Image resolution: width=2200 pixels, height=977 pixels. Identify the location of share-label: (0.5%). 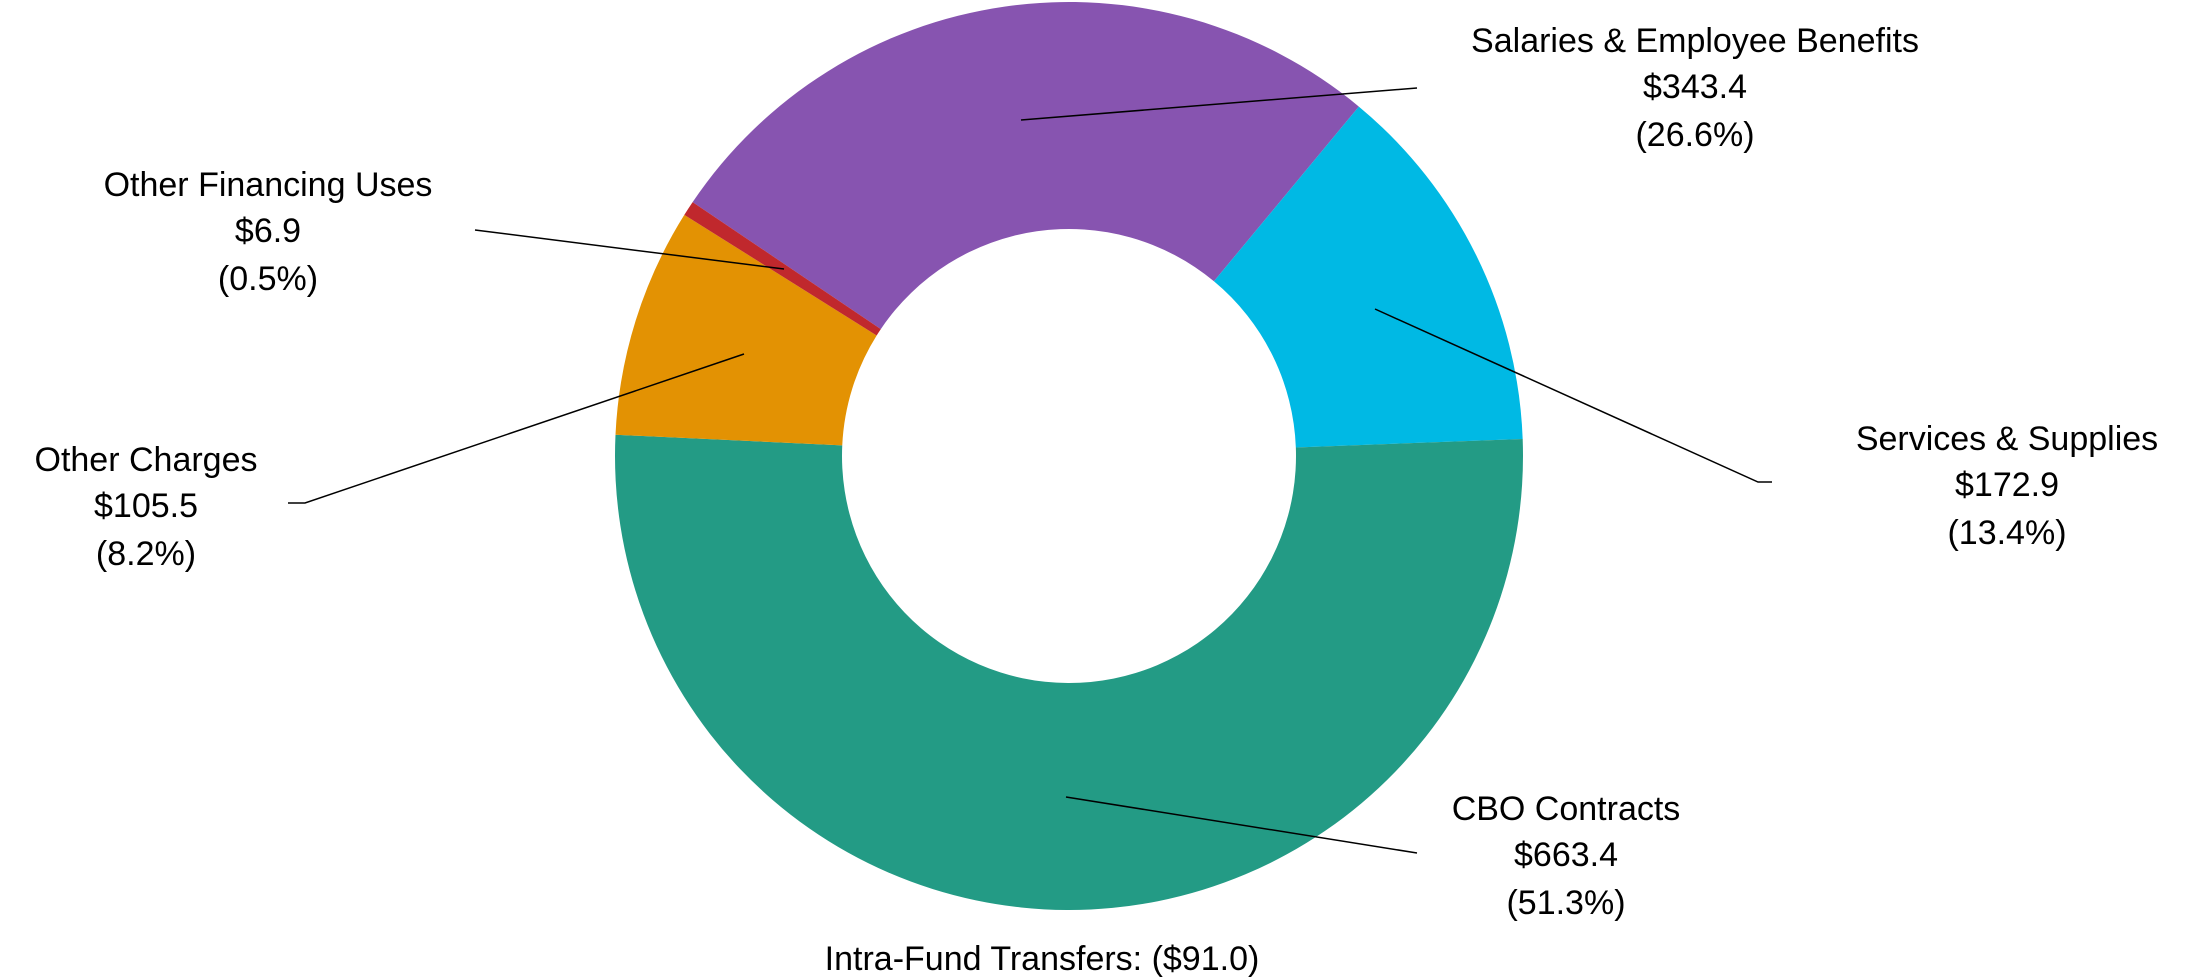
(268, 279).